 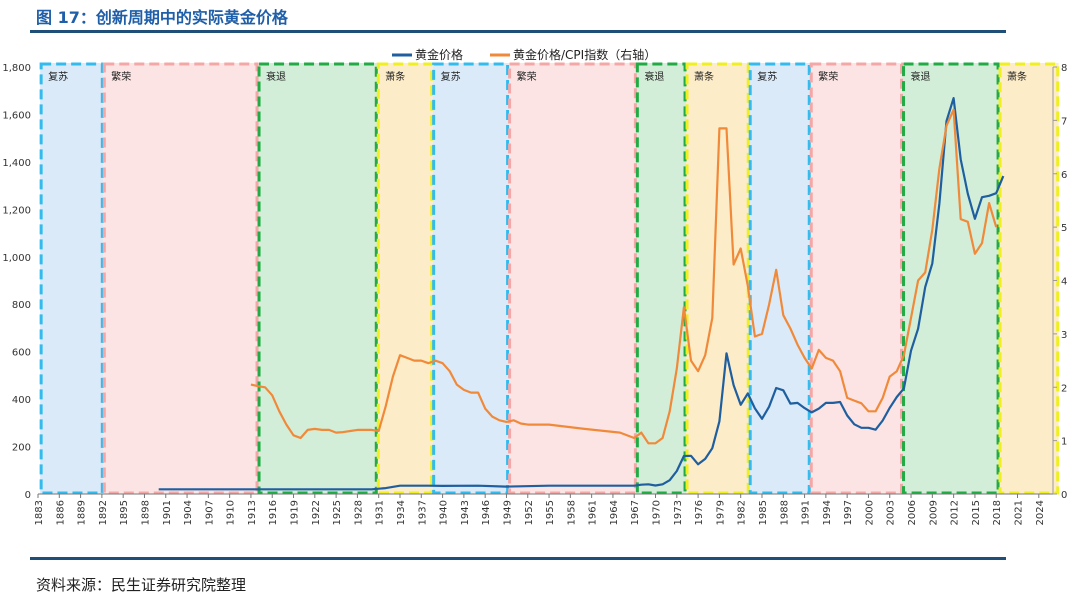 What do you see at coordinates (58, 76) in the screenshot?
I see `phase-label-1: 复苏` at bounding box center [58, 76].